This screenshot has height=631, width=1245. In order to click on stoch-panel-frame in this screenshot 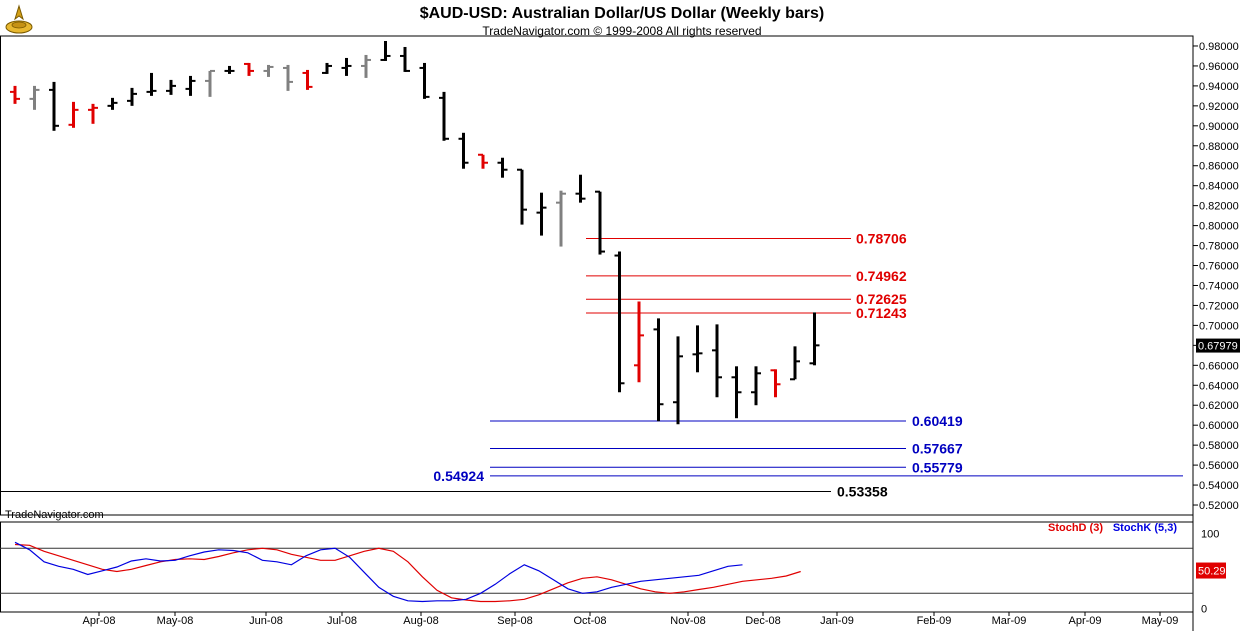, I will do `click(597, 567)`.